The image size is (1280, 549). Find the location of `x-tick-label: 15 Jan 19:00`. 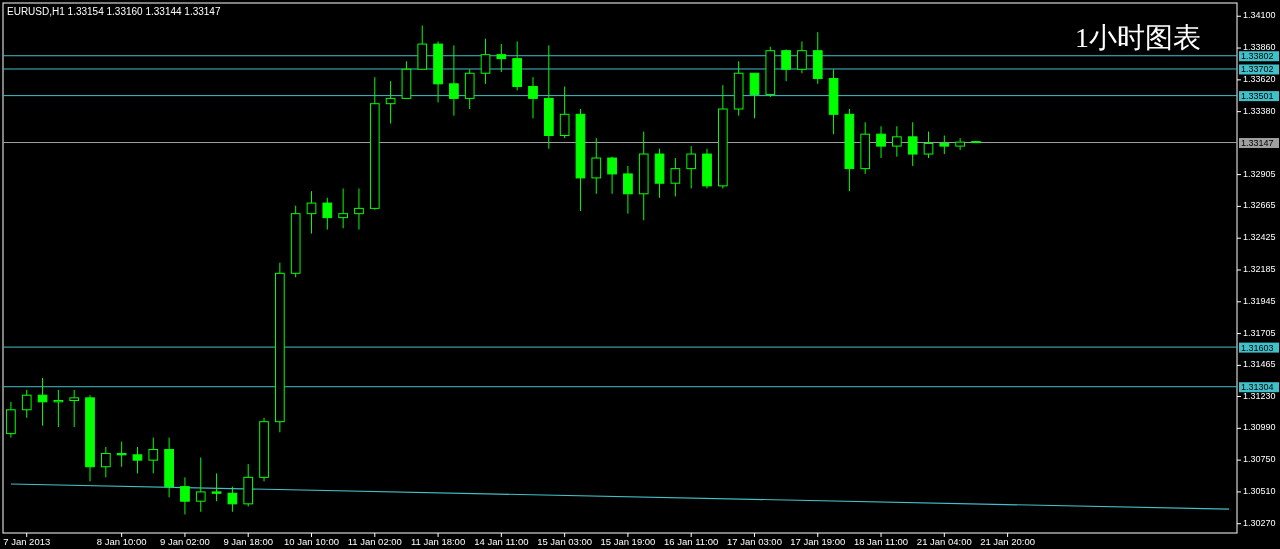

x-tick-label: 15 Jan 19:00 is located at coordinates (628, 541).